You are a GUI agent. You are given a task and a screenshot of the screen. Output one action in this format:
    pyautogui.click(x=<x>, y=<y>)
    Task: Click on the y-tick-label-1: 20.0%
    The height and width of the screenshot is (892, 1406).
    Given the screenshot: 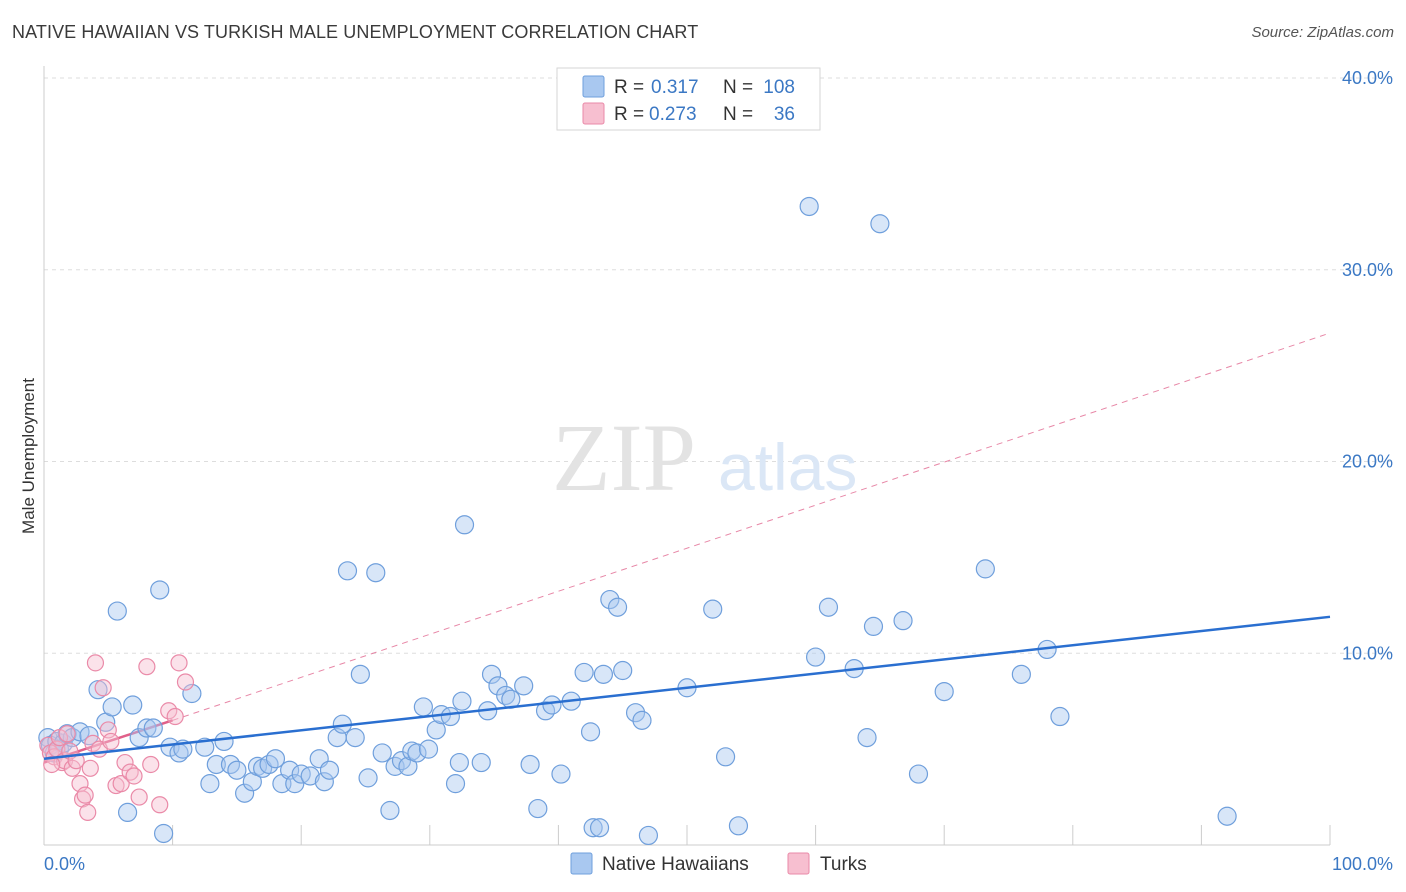 What is the action you would take?
    pyautogui.click(x=1367, y=462)
    